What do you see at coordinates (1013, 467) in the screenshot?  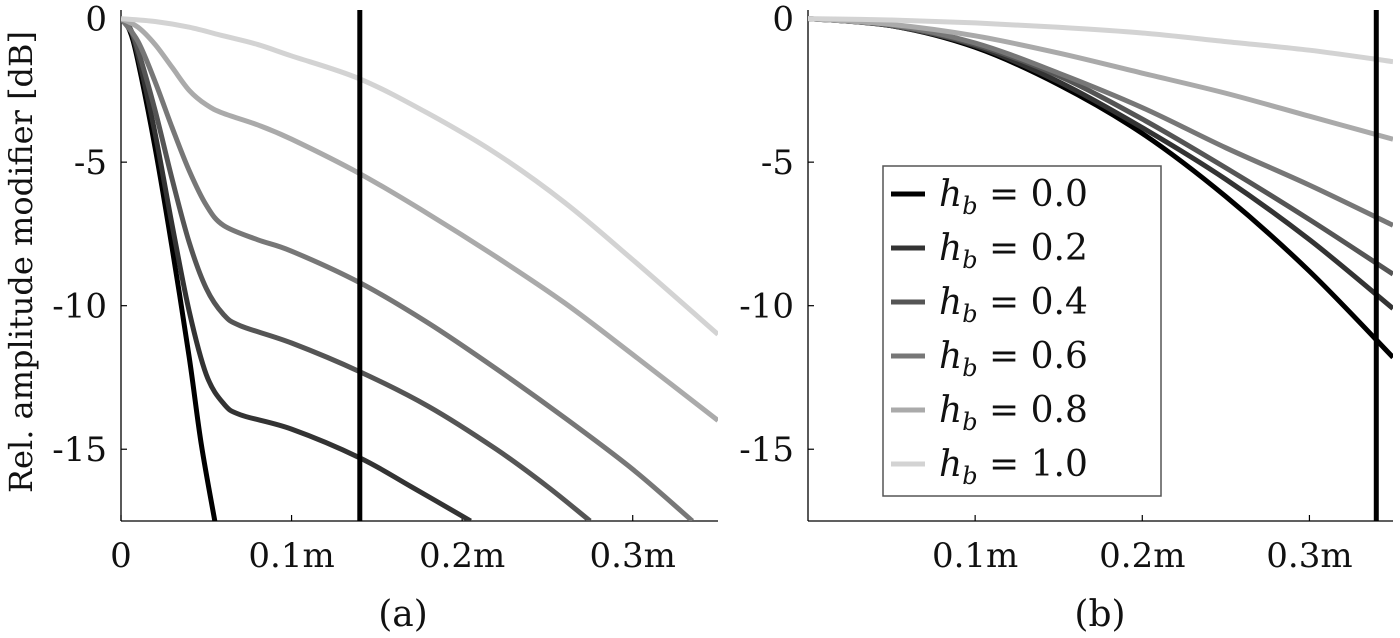 I see `legend-entry: hb = 1.0` at bounding box center [1013, 467].